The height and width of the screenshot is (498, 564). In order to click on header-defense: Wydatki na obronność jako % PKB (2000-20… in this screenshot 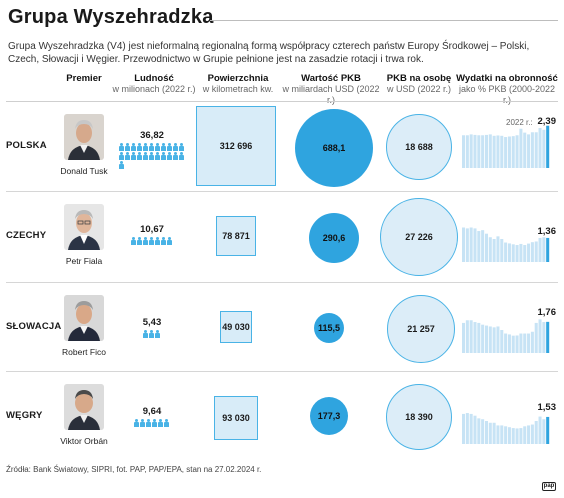, I will do `click(507, 89)`.